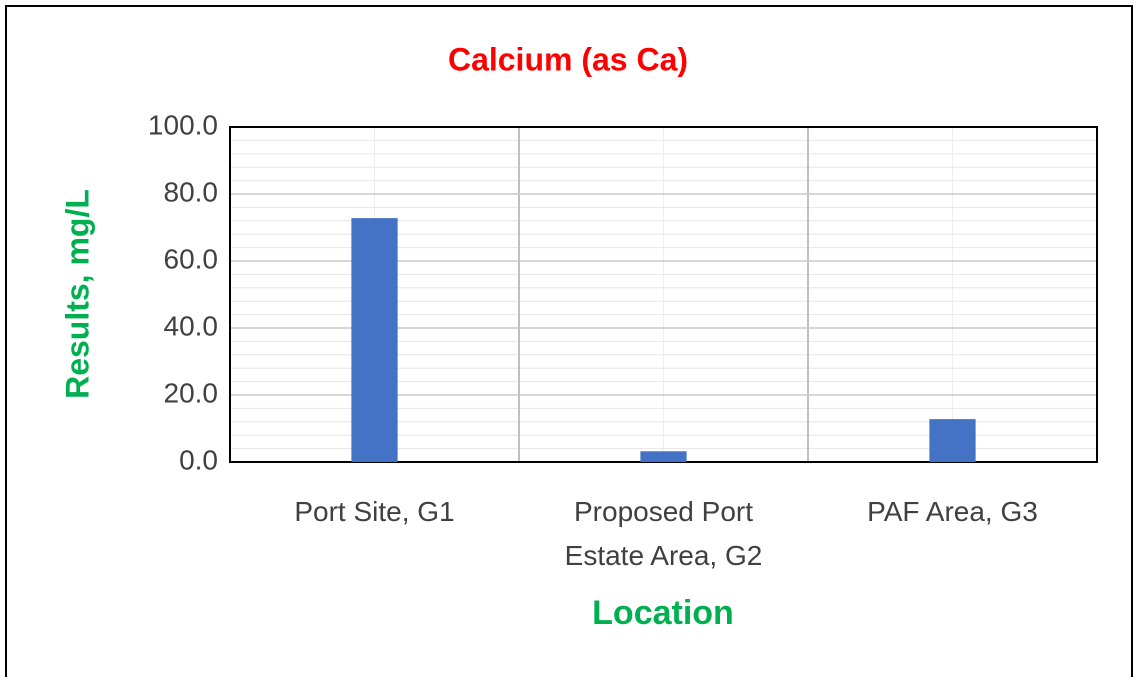 This screenshot has width=1136, height=677. Describe the element at coordinates (374, 511) in the screenshot. I see `x-tick-label: Port Site, G1` at that location.